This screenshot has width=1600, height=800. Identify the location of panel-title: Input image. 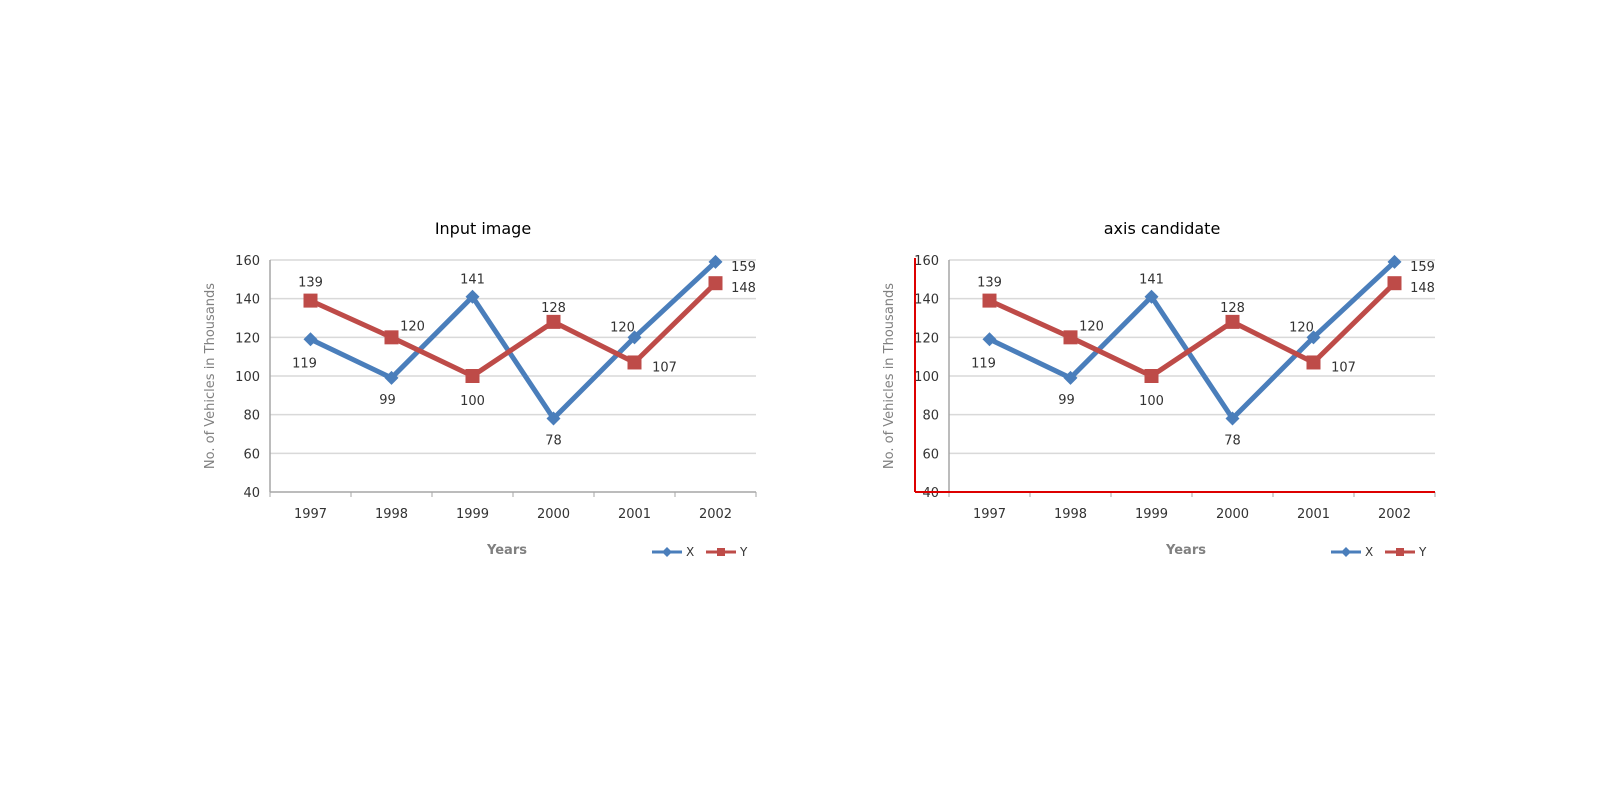
(483, 228).